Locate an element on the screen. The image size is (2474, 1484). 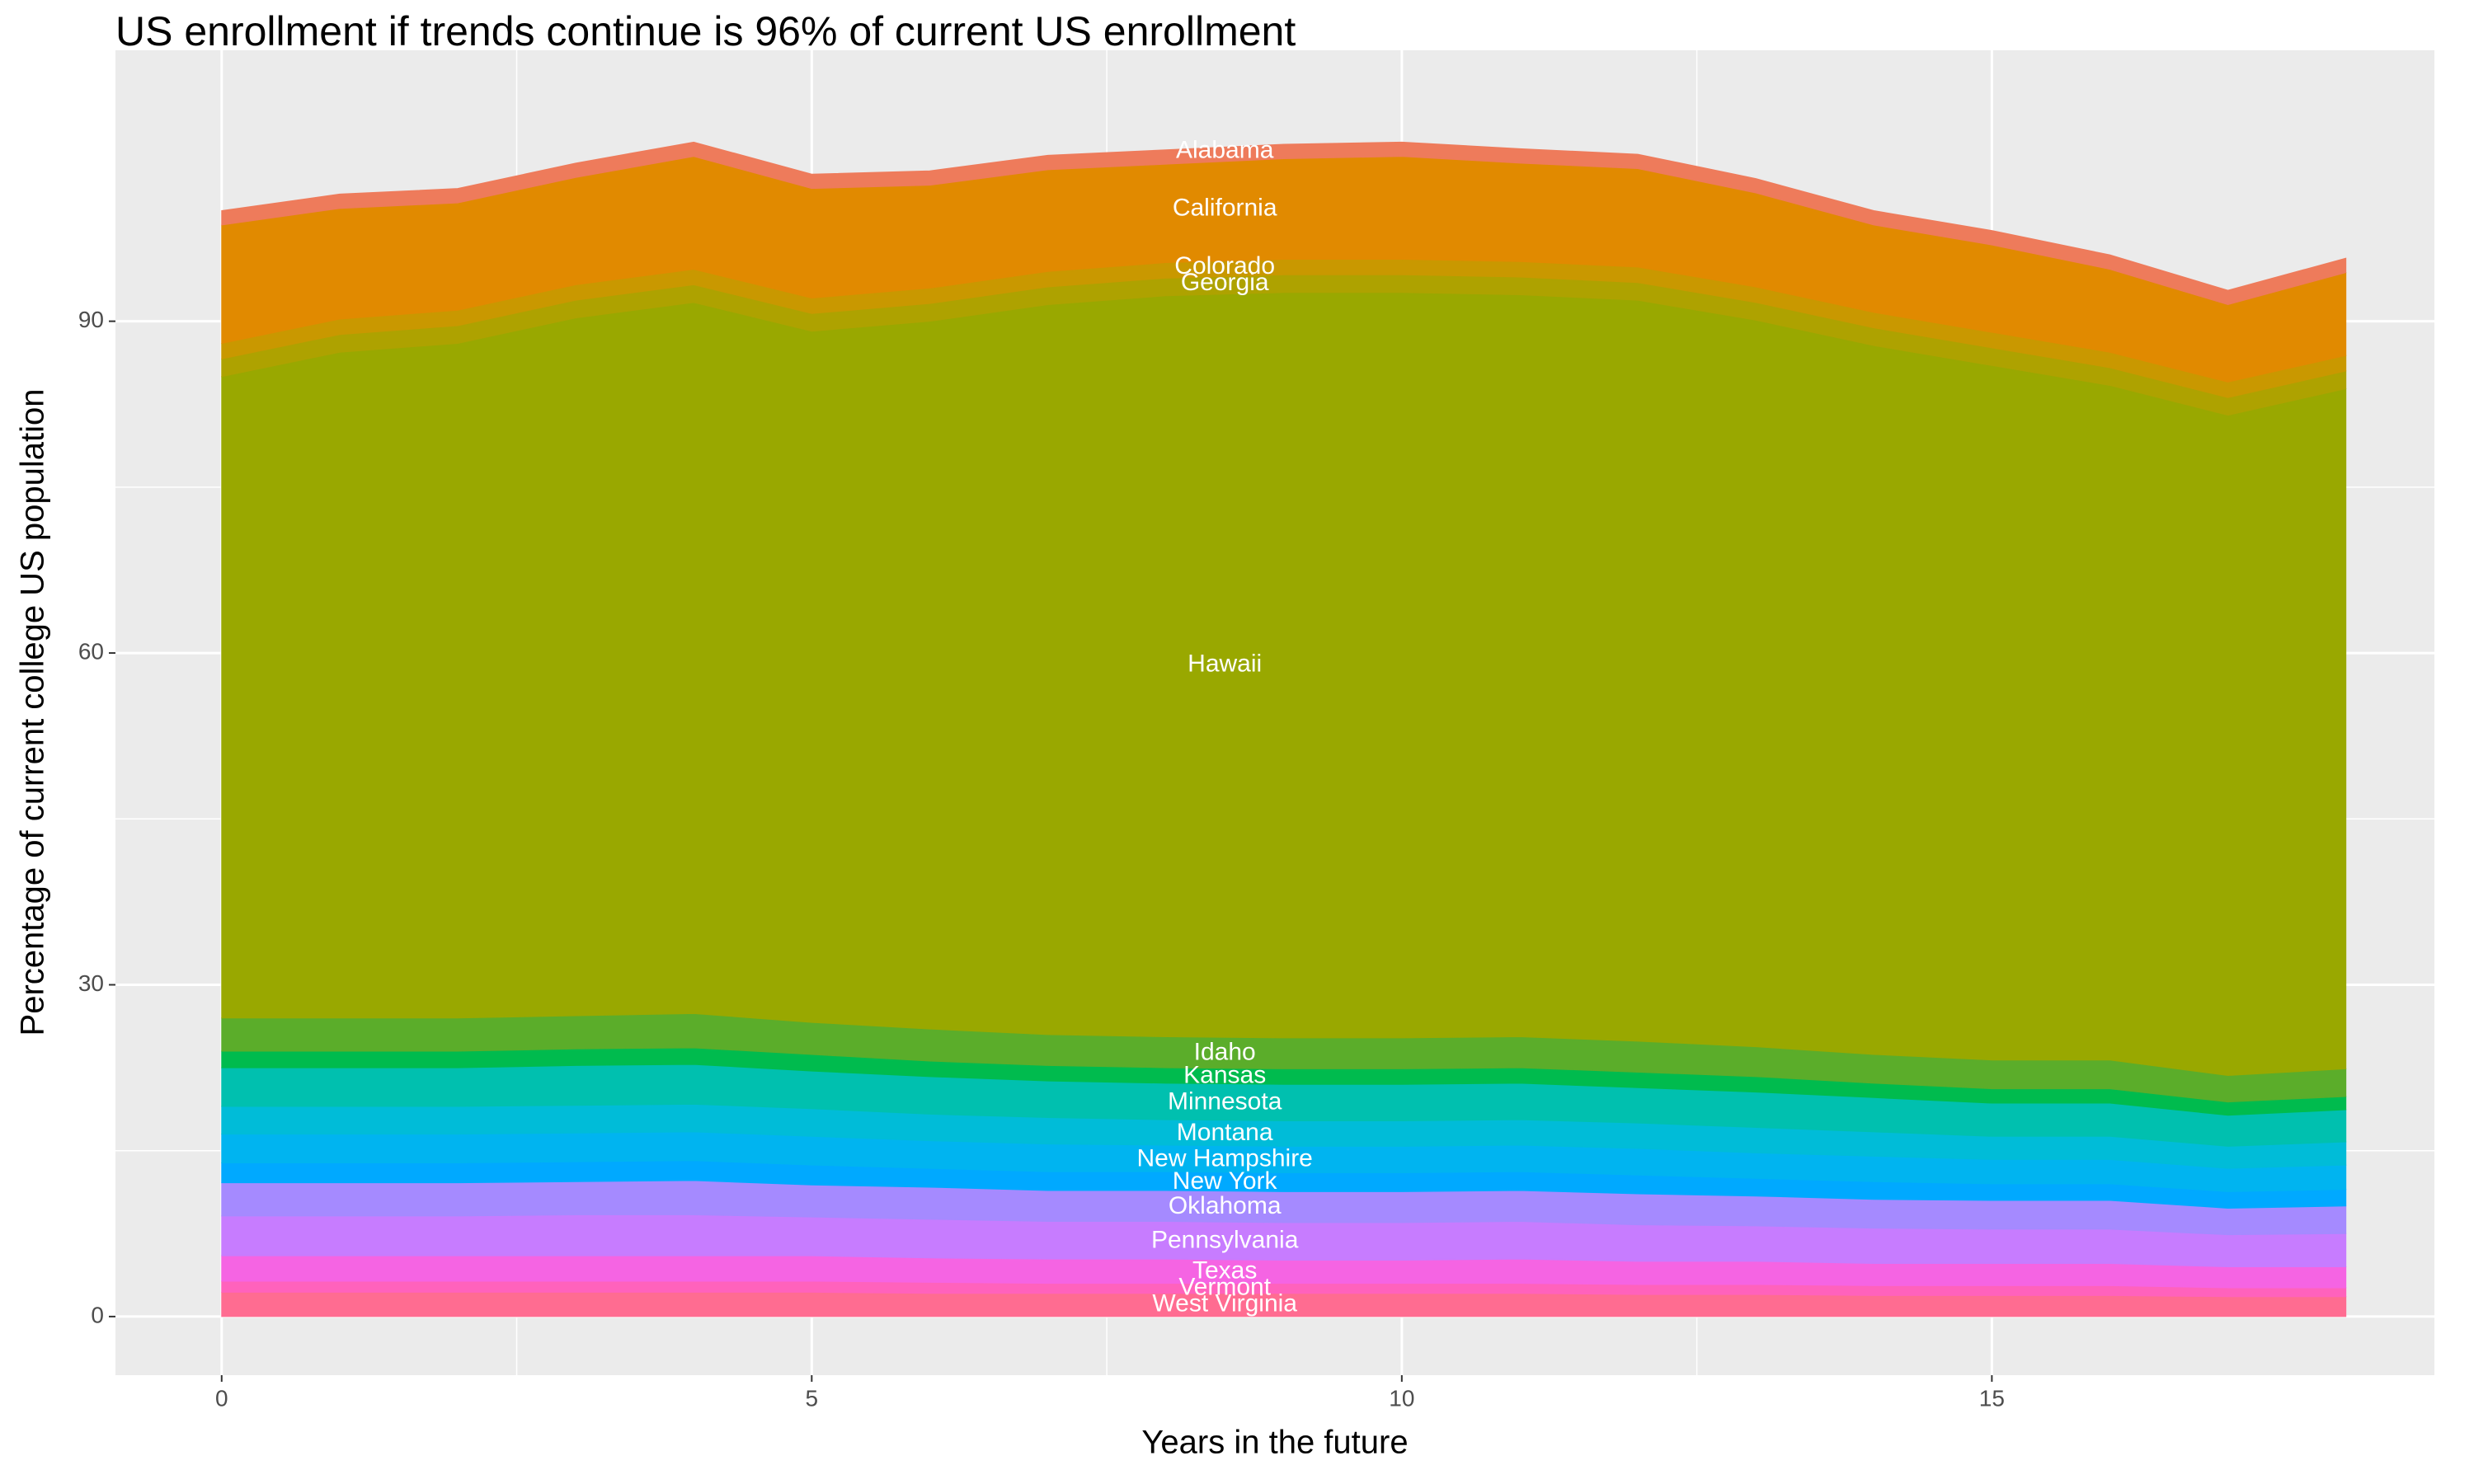
x-axis-title: Years in the future is located at coordinates (1274, 1443).